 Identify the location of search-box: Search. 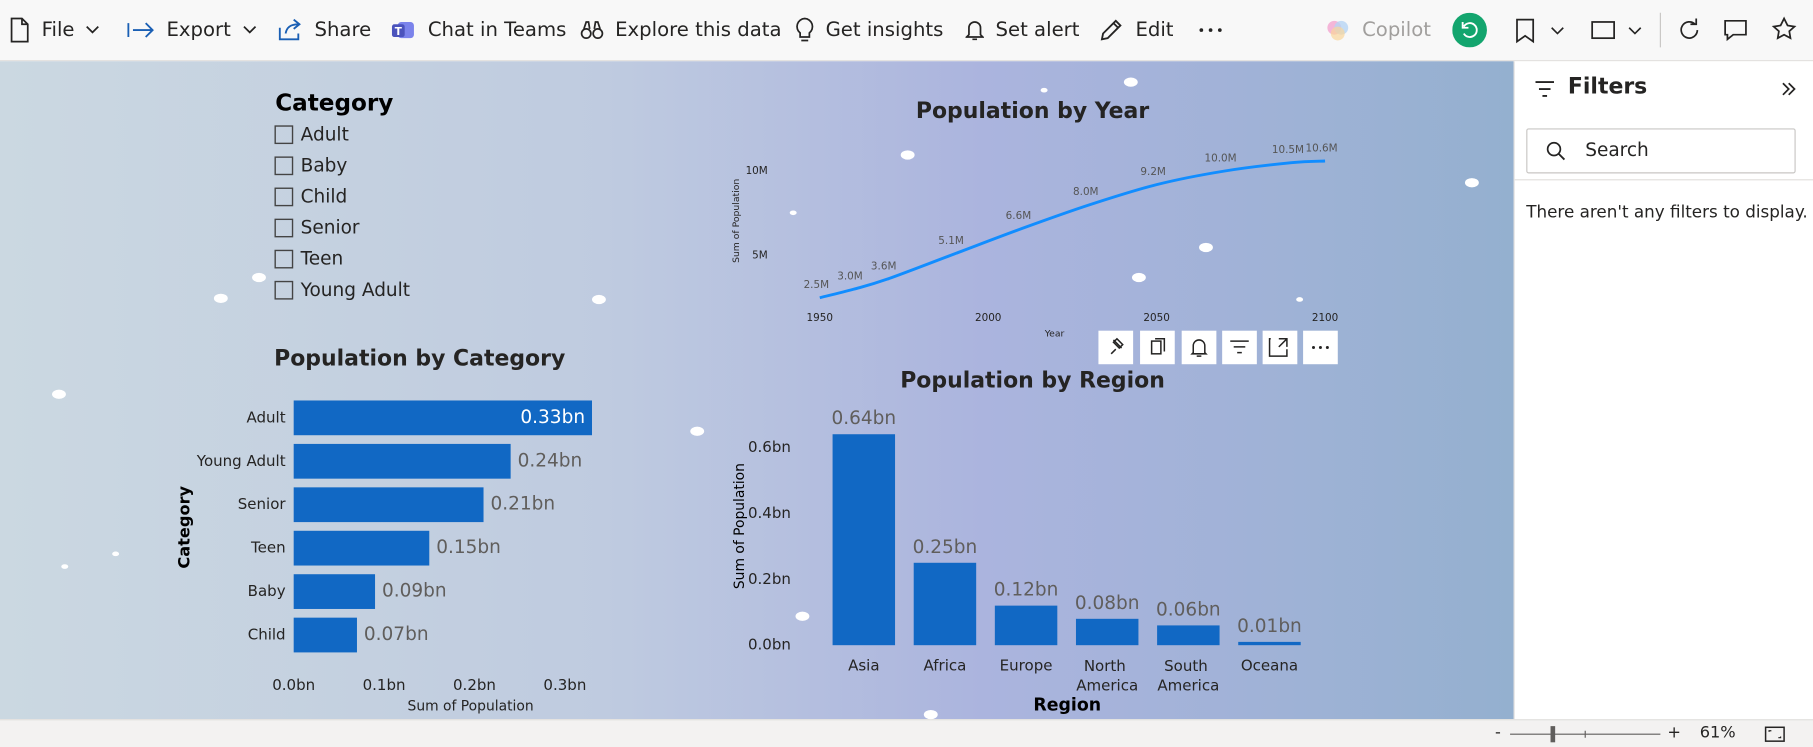
(1661, 151).